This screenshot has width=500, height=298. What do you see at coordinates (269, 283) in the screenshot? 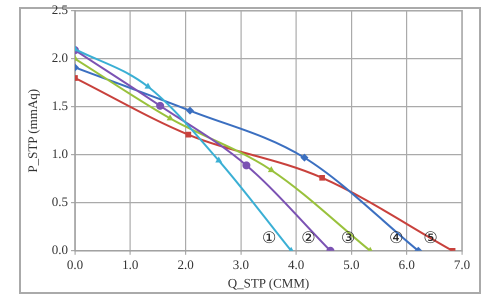
I see `x-axis-title: Q_STP (CMM)` at bounding box center [269, 283].